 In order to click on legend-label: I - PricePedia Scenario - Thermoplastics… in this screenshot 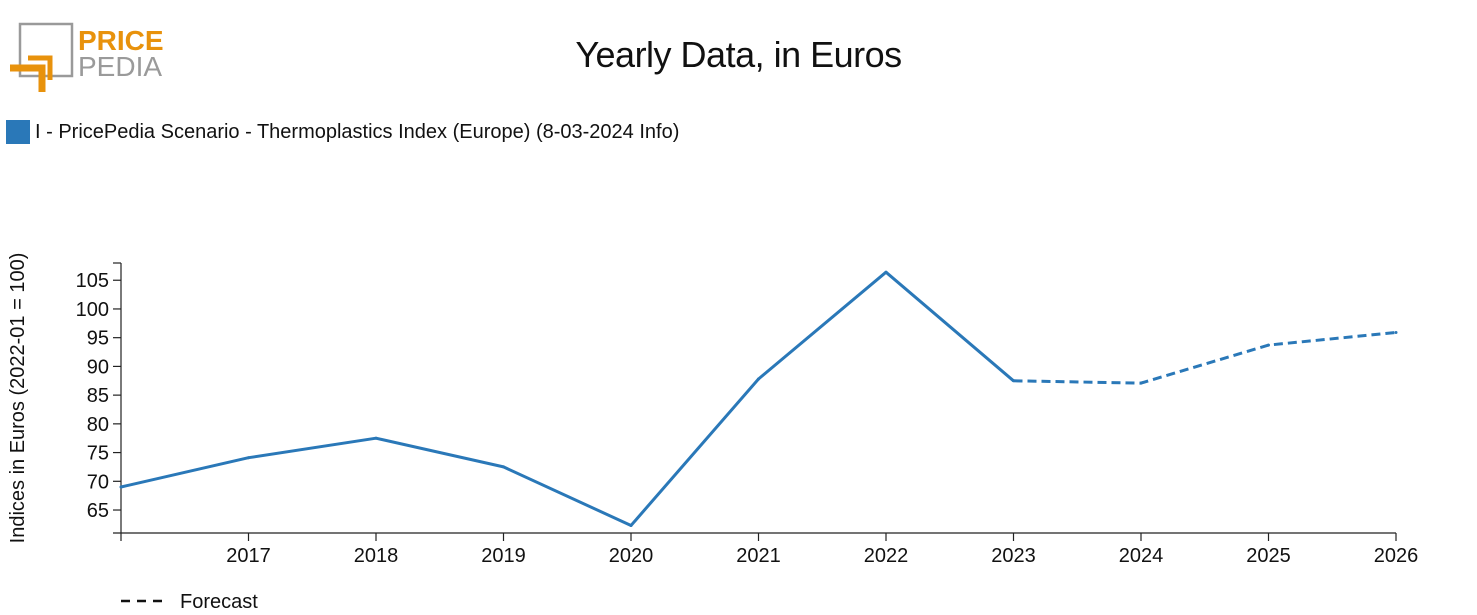, I will do `click(357, 131)`.